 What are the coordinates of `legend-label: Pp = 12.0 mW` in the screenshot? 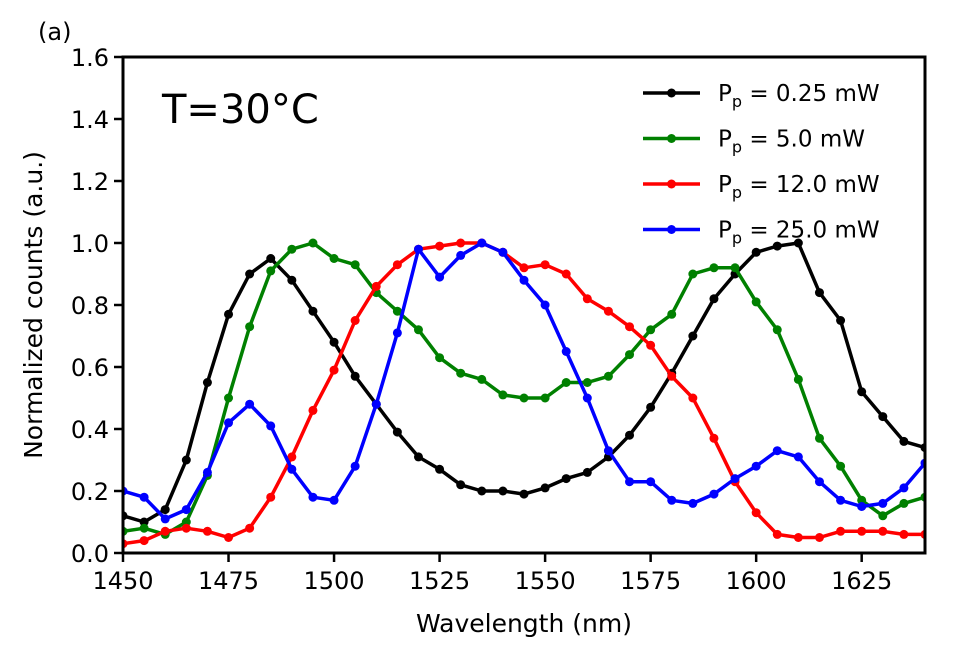 It's located at (799, 187).